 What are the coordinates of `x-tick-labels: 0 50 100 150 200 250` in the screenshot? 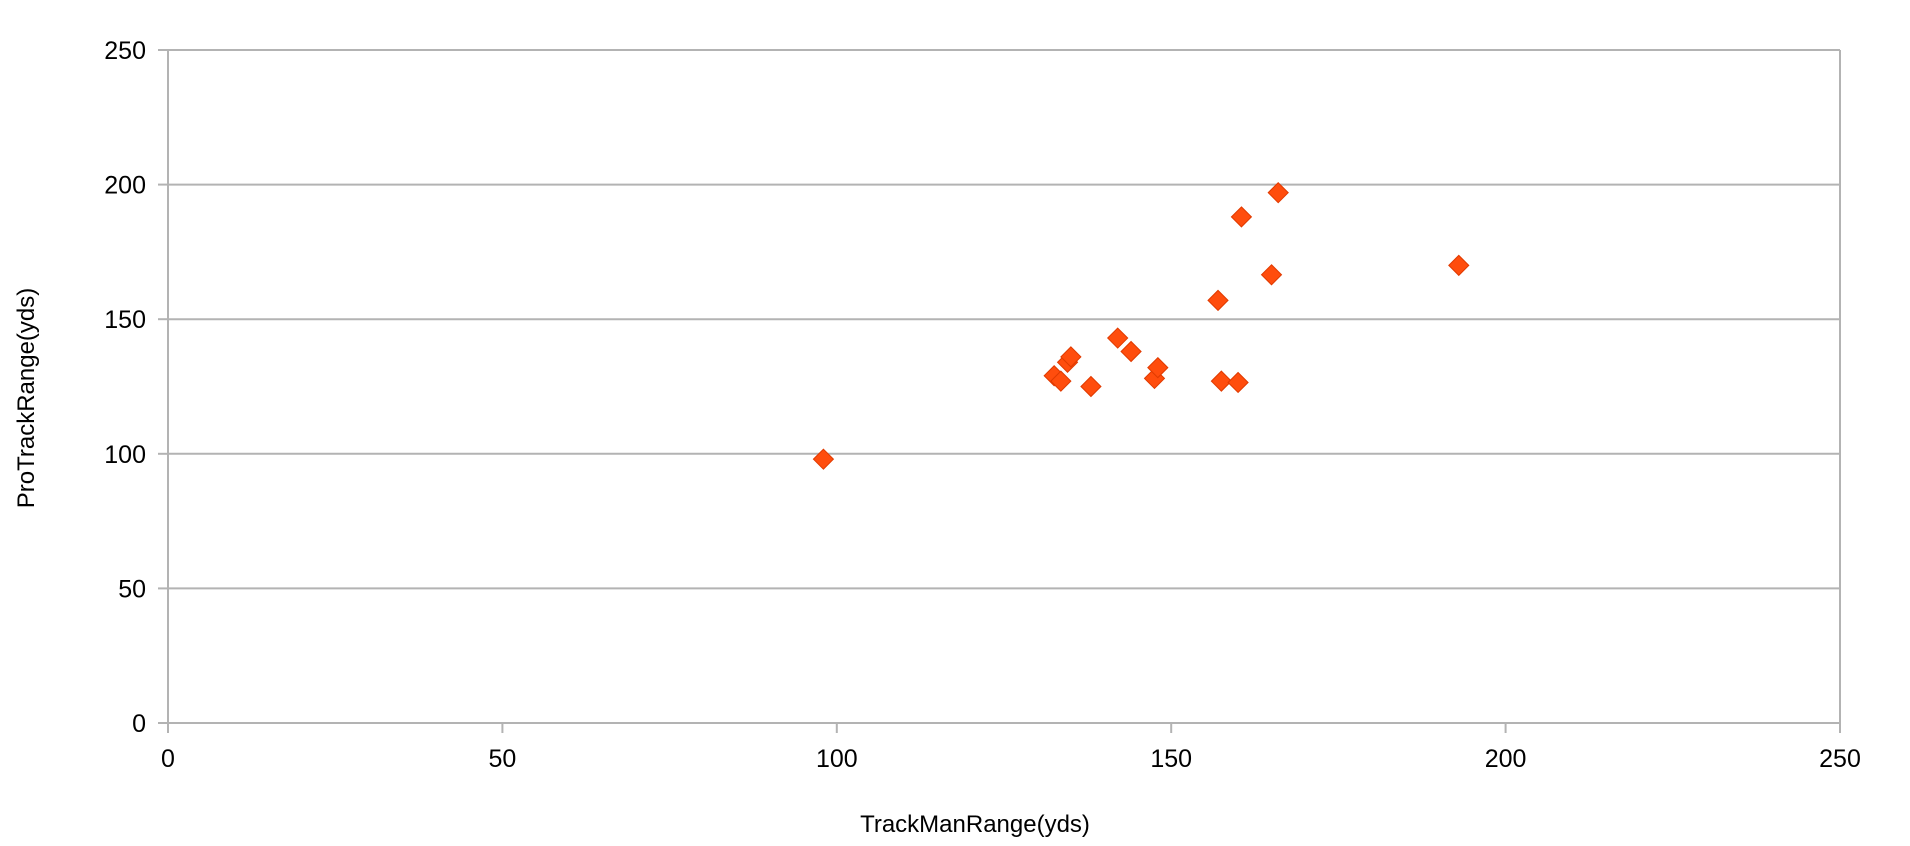 It's located at (1011, 759).